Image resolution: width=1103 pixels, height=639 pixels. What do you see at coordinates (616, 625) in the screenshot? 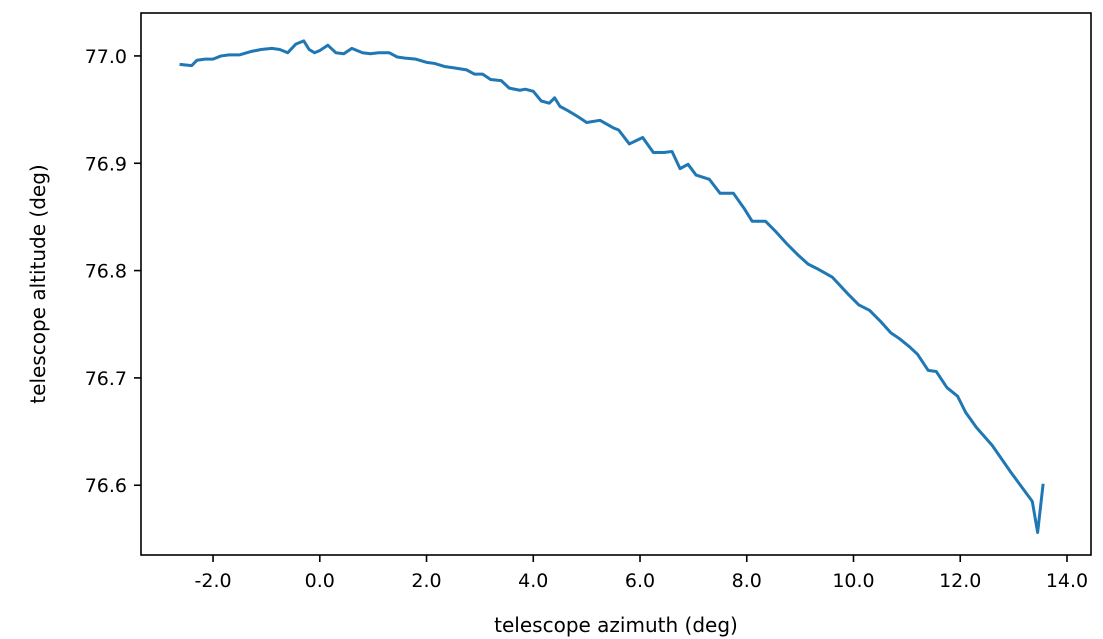
I see `x-axis-label: telescope azimuth (deg)` at bounding box center [616, 625].